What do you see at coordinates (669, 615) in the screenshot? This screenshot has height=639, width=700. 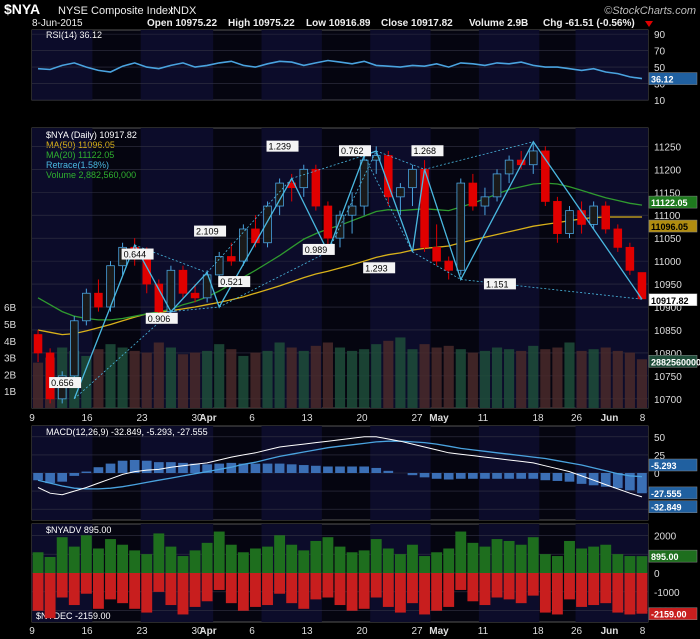 I see `dec-value-tag: -2159.00` at bounding box center [669, 615].